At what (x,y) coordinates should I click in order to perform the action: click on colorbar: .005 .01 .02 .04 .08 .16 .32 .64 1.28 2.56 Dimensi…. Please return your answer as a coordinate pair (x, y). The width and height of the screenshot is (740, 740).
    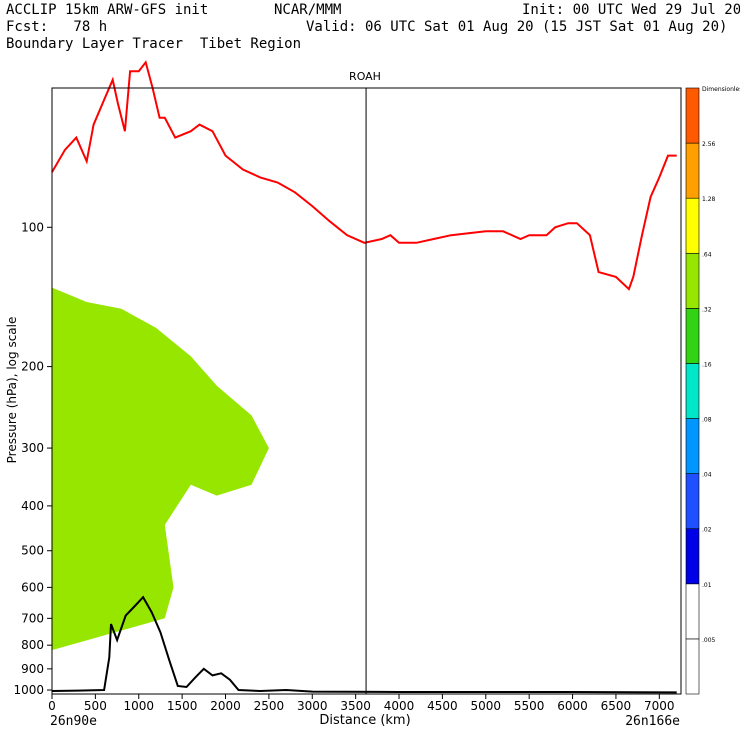
    Looking at the image, I should click on (712, 390).